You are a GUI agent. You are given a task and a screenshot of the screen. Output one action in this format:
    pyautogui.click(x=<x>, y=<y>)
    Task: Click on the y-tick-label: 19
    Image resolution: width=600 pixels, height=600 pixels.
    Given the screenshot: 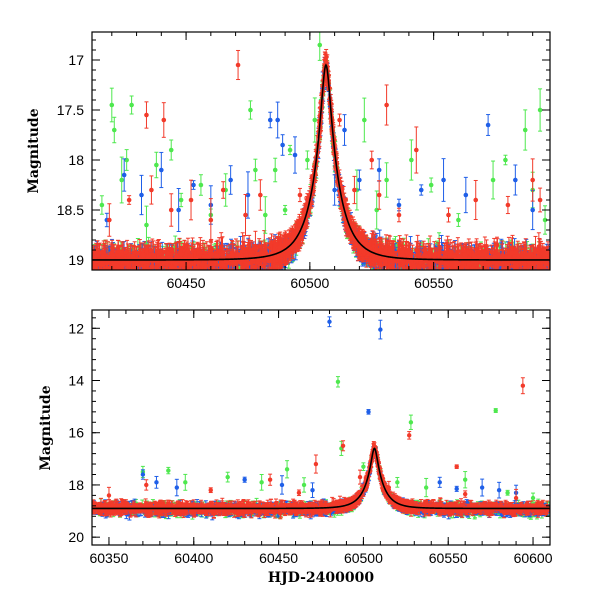 What is the action you would take?
    pyautogui.click(x=76, y=260)
    